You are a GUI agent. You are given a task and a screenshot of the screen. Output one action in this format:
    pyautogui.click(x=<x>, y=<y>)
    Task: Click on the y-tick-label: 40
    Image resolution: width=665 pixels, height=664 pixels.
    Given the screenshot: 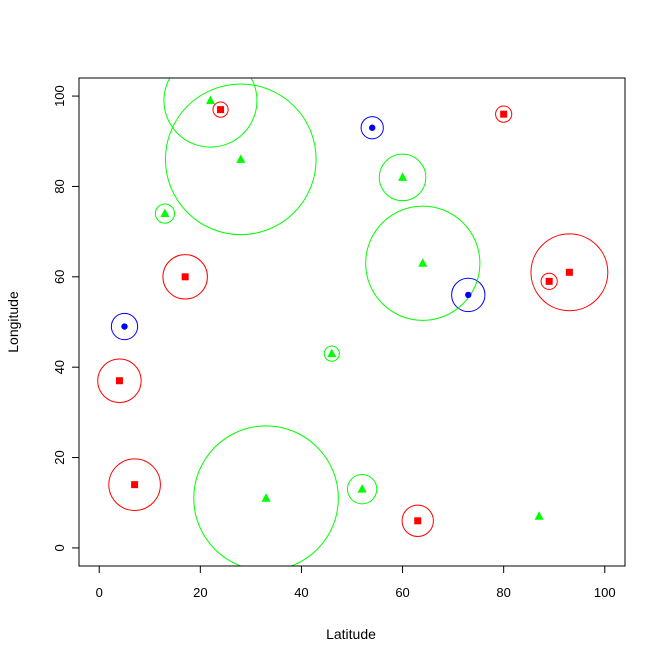 What is the action you would take?
    pyautogui.click(x=59, y=367)
    